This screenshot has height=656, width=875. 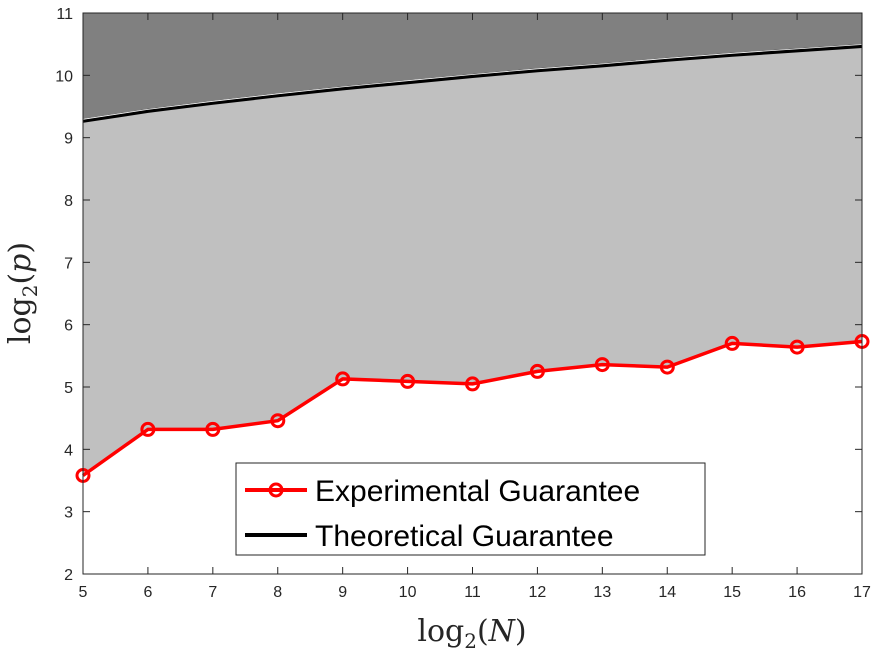 I want to click on series-line-theoretical-highlight, so click(x=472, y=82).